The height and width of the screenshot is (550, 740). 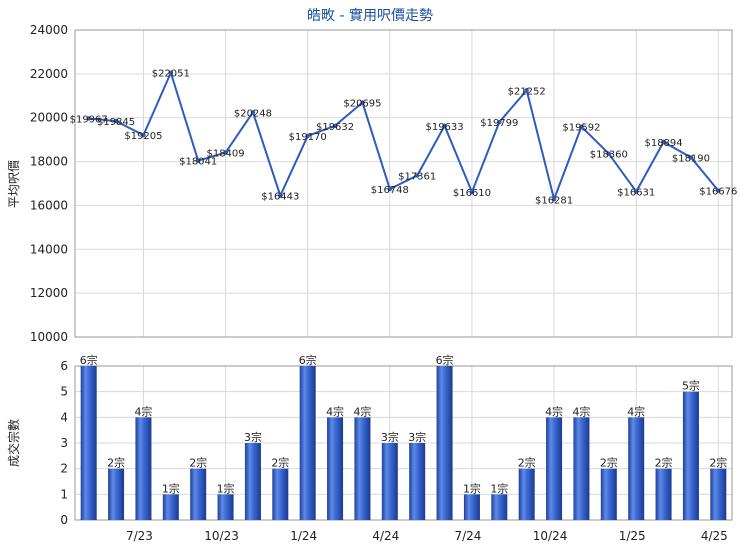 I want to click on price-data-label: $19967, so click(x=89, y=119).